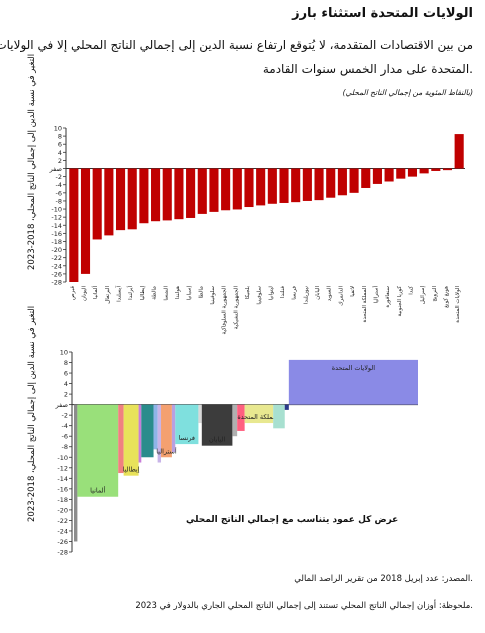  I want to click on y-tick-label: -16, so click(62, 489).